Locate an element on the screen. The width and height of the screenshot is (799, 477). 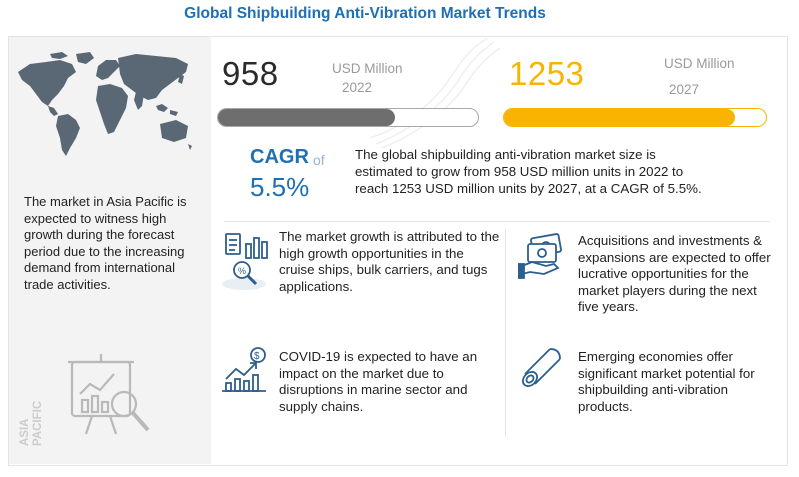
asia-pacific-vertical-label: ASIA PACIFIC is located at coordinates (31, 423).